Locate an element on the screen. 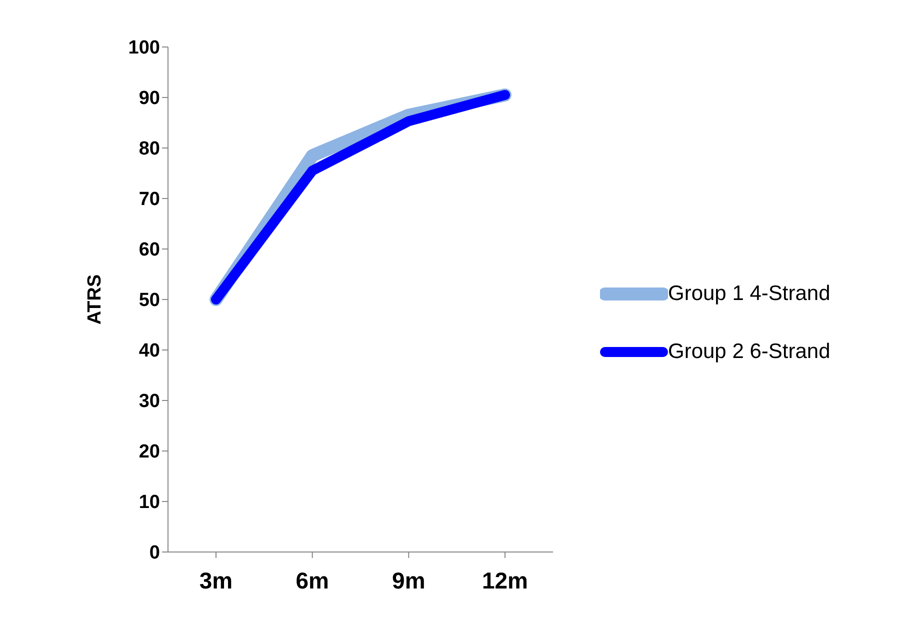  y-tick-label: 0 is located at coordinates (154, 553).